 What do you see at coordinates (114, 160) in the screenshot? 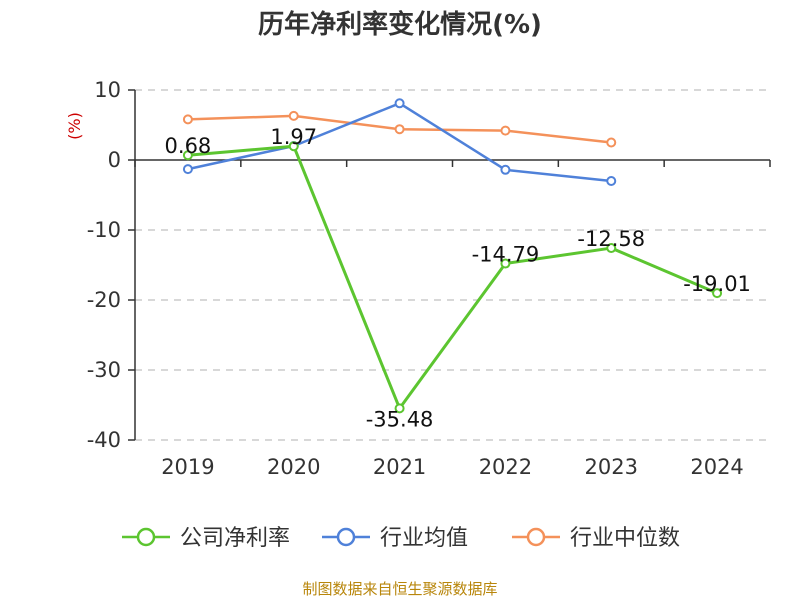
I see `y-tick-label: 0` at bounding box center [114, 160].